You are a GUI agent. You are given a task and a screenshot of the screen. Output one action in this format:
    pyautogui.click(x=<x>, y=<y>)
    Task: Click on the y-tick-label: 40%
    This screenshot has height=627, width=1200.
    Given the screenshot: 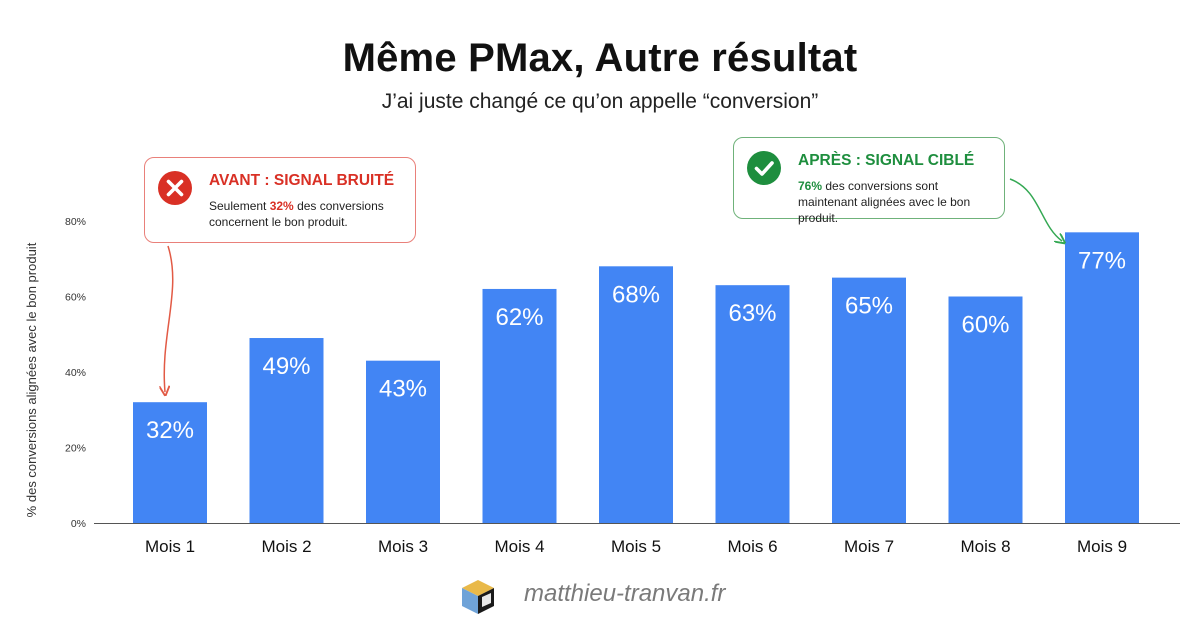 What is the action you would take?
    pyautogui.click(x=75, y=373)
    